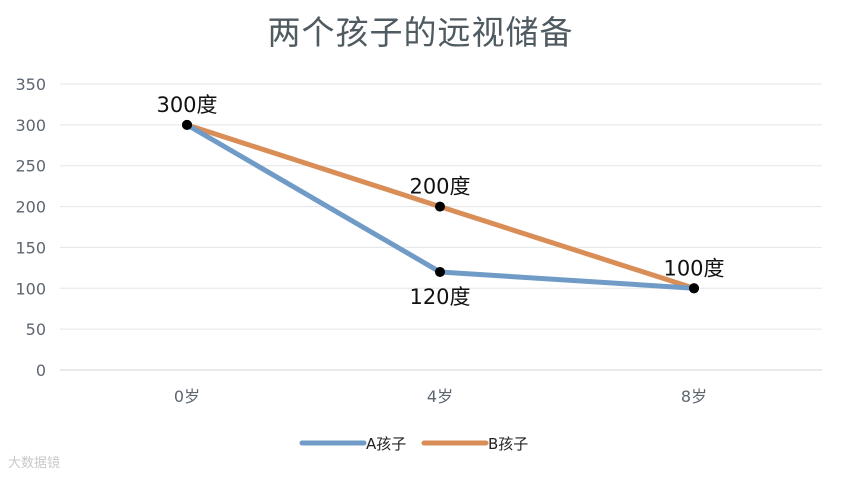 The image size is (841, 478). I want to click on y-tick-label-200: 200, so click(30, 207).